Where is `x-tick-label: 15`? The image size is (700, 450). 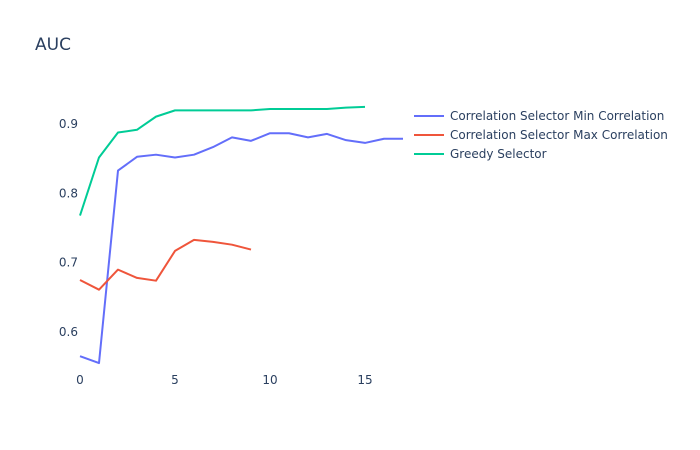
x-tick-label: 15 is located at coordinates (364, 380).